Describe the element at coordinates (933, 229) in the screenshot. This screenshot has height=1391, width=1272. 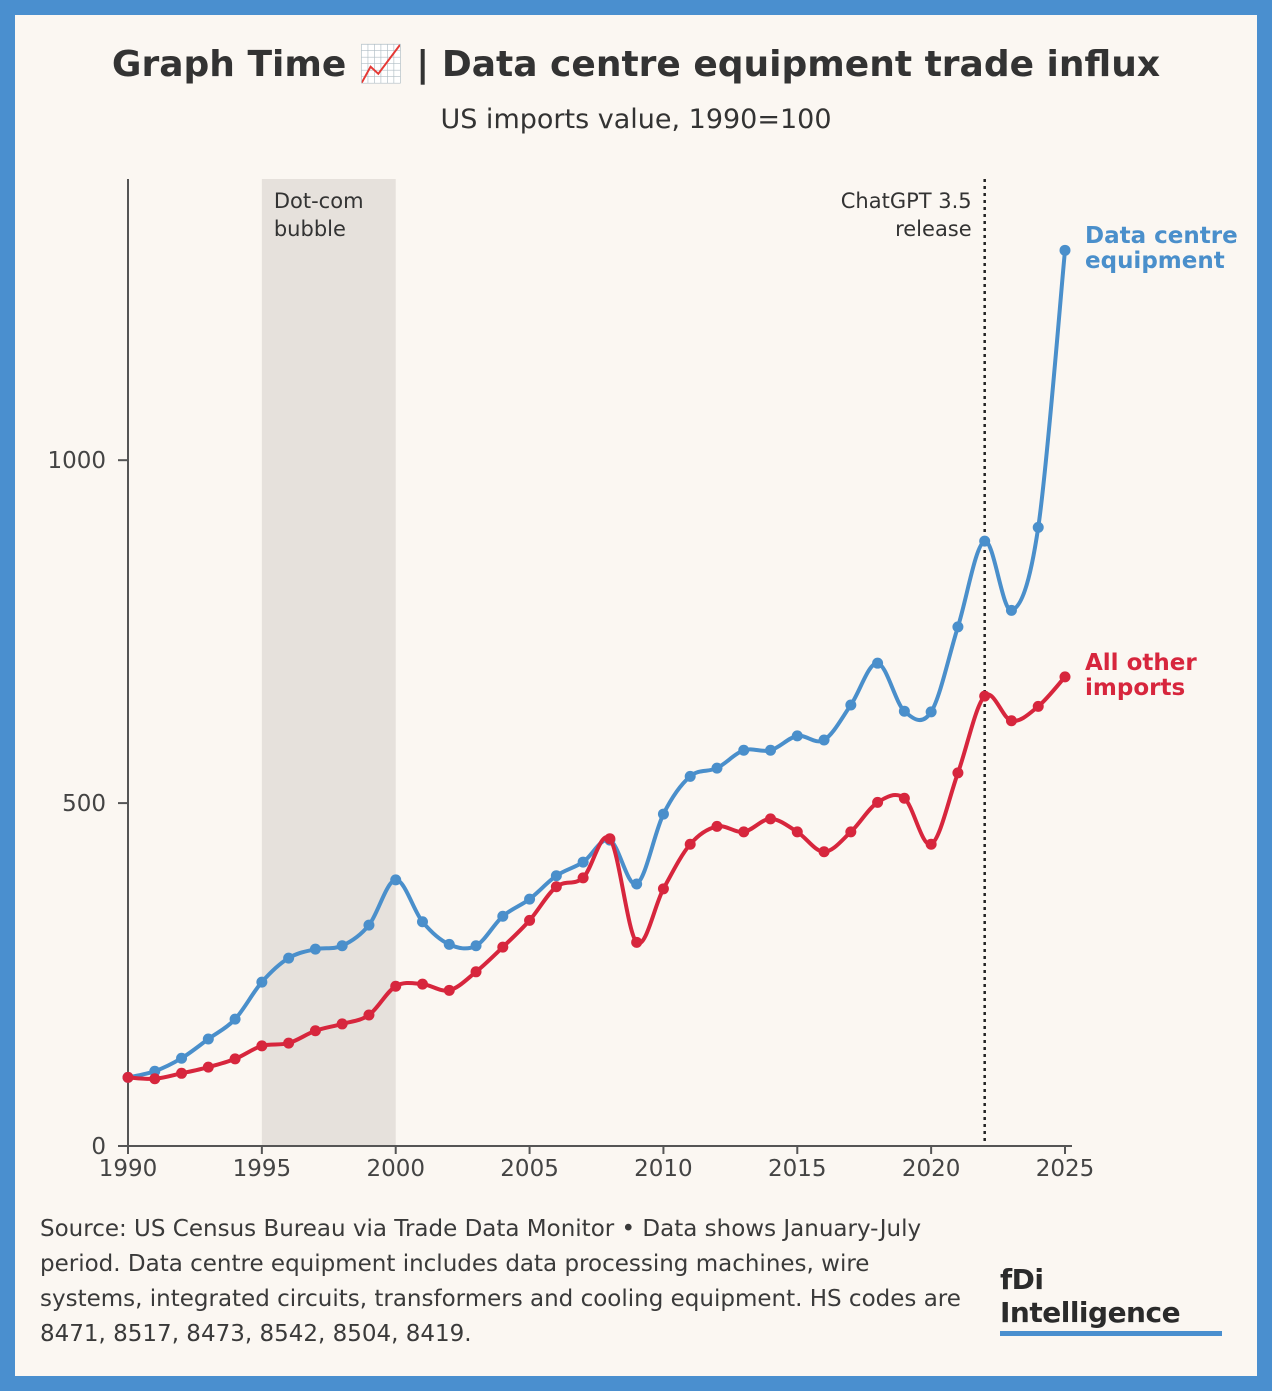
I see `annotation-text: release` at that location.